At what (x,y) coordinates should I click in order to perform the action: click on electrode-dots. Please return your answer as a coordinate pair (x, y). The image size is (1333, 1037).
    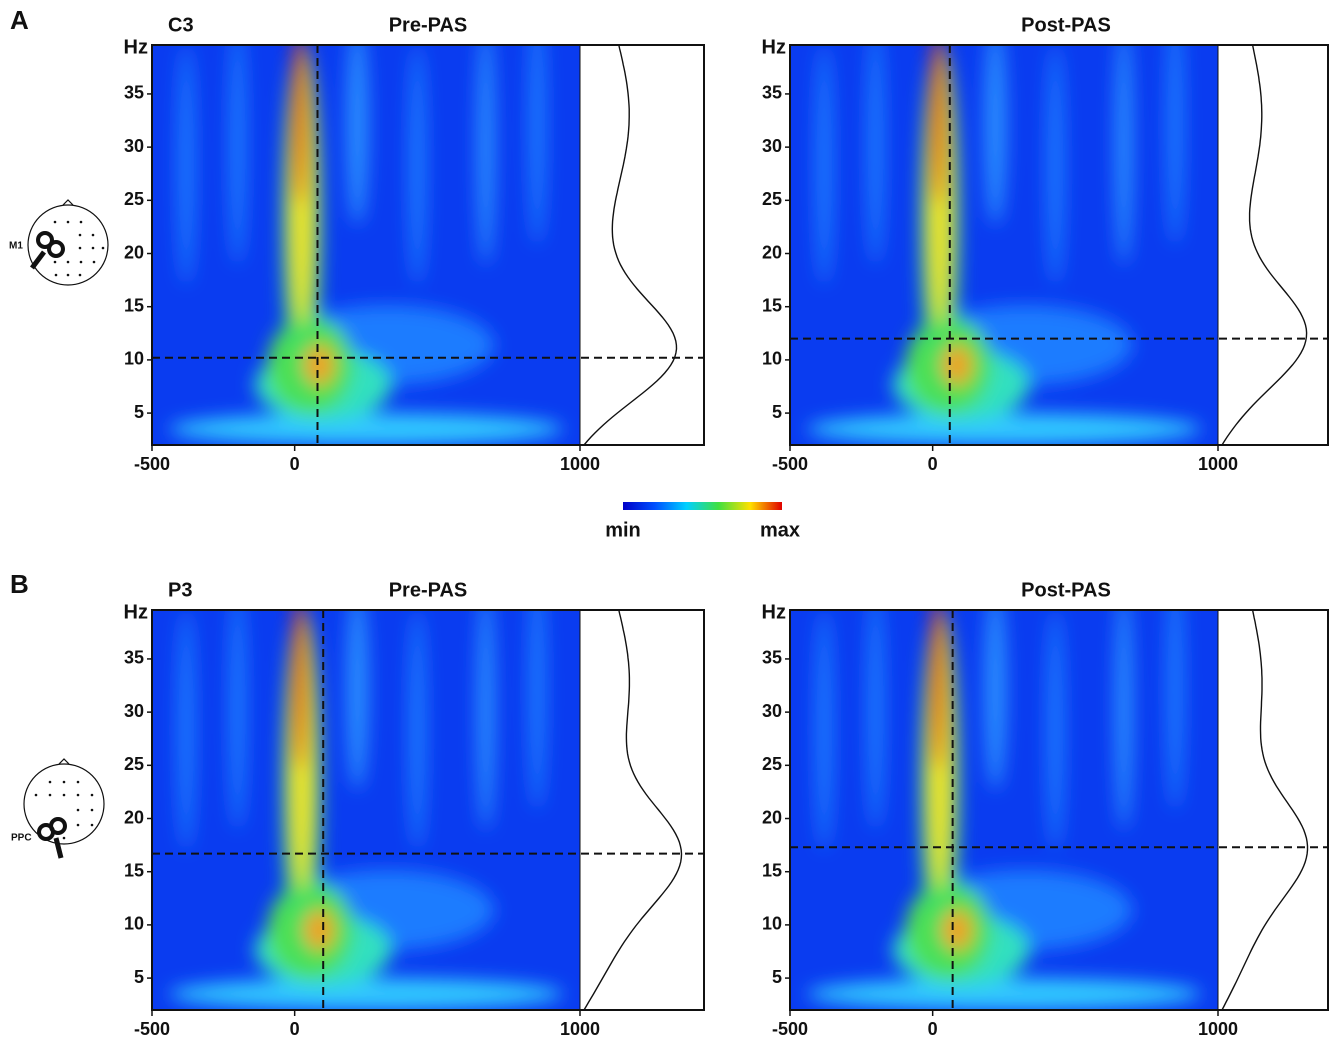
    Looking at the image, I should click on (69, 530).